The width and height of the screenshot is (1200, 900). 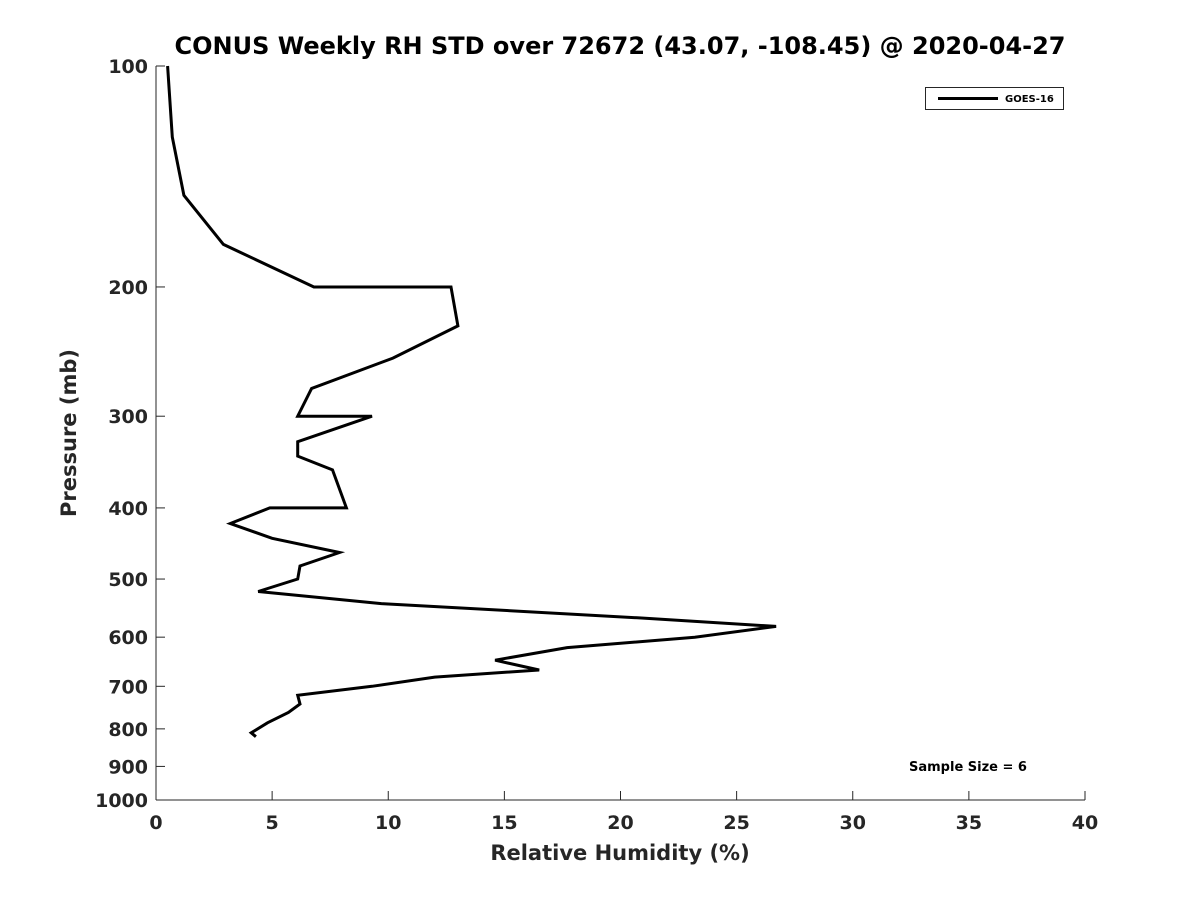 I want to click on y-tick-label-700: 700, so click(x=128, y=687).